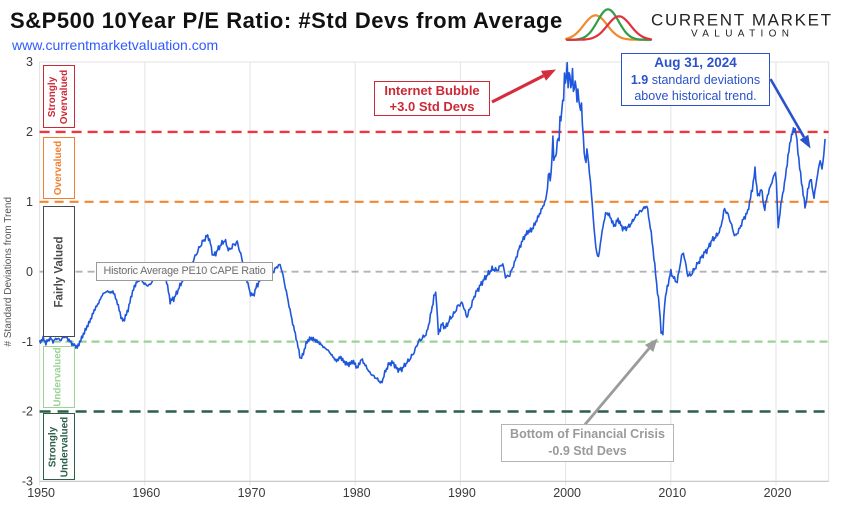 The width and height of the screenshot is (841, 517). I want to click on svg-text: 1990, so click(462, 493).